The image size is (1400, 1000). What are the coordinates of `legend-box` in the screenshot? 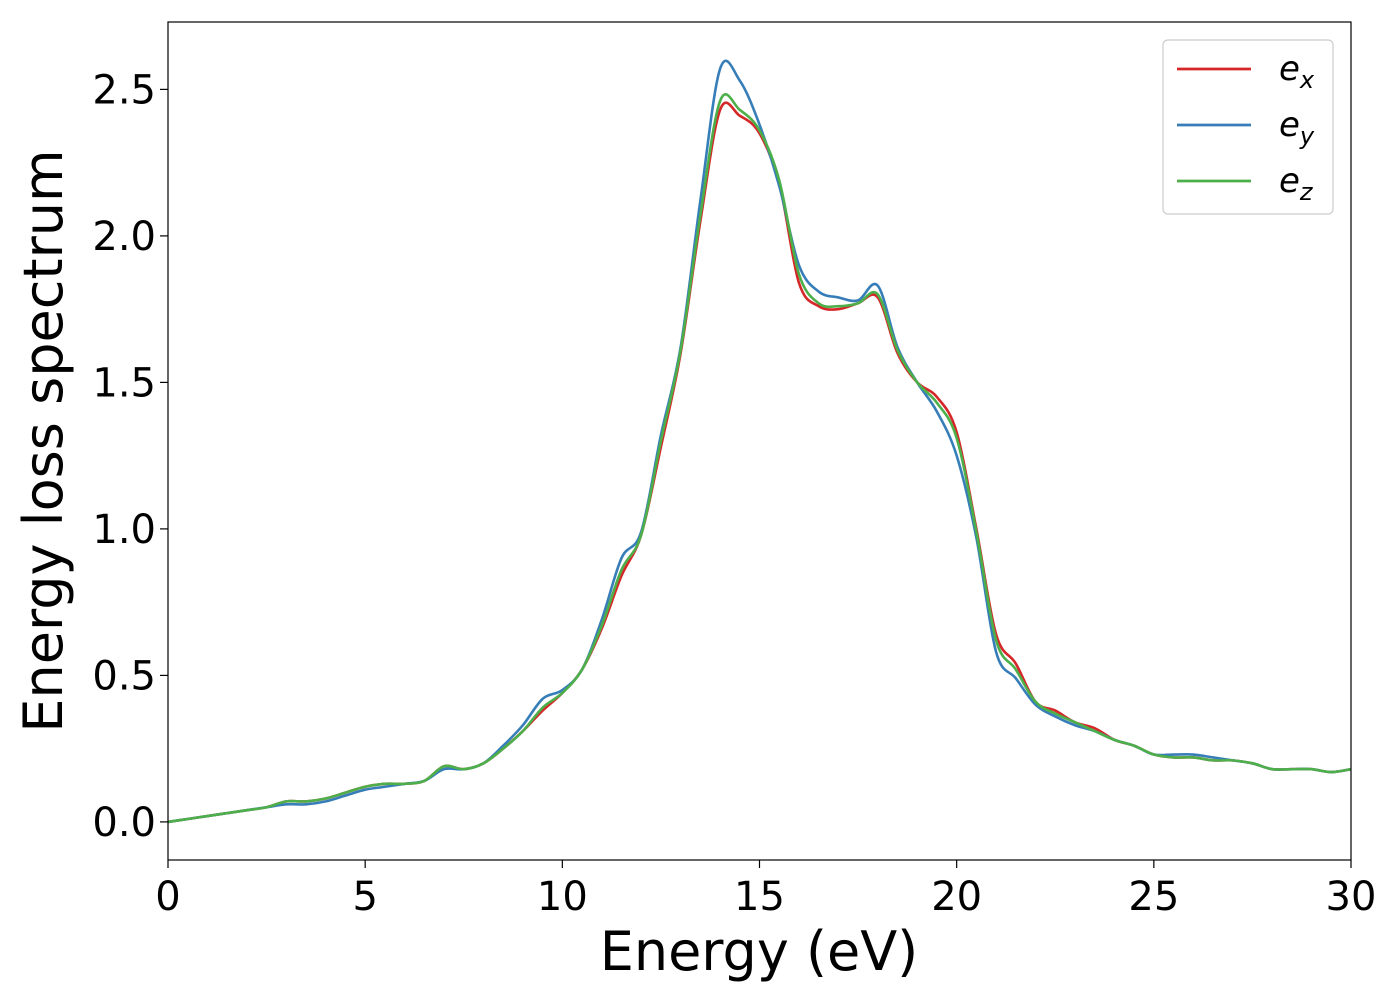 It's located at (1248, 127).